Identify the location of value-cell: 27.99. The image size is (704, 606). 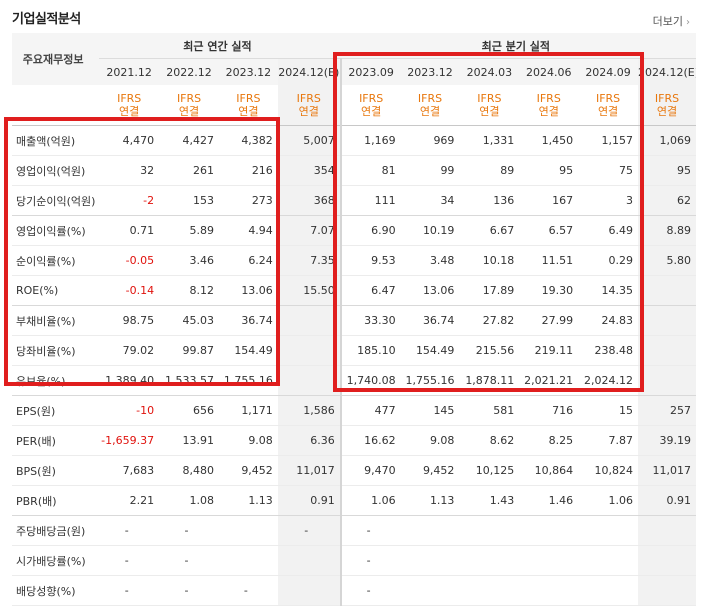
(549, 320).